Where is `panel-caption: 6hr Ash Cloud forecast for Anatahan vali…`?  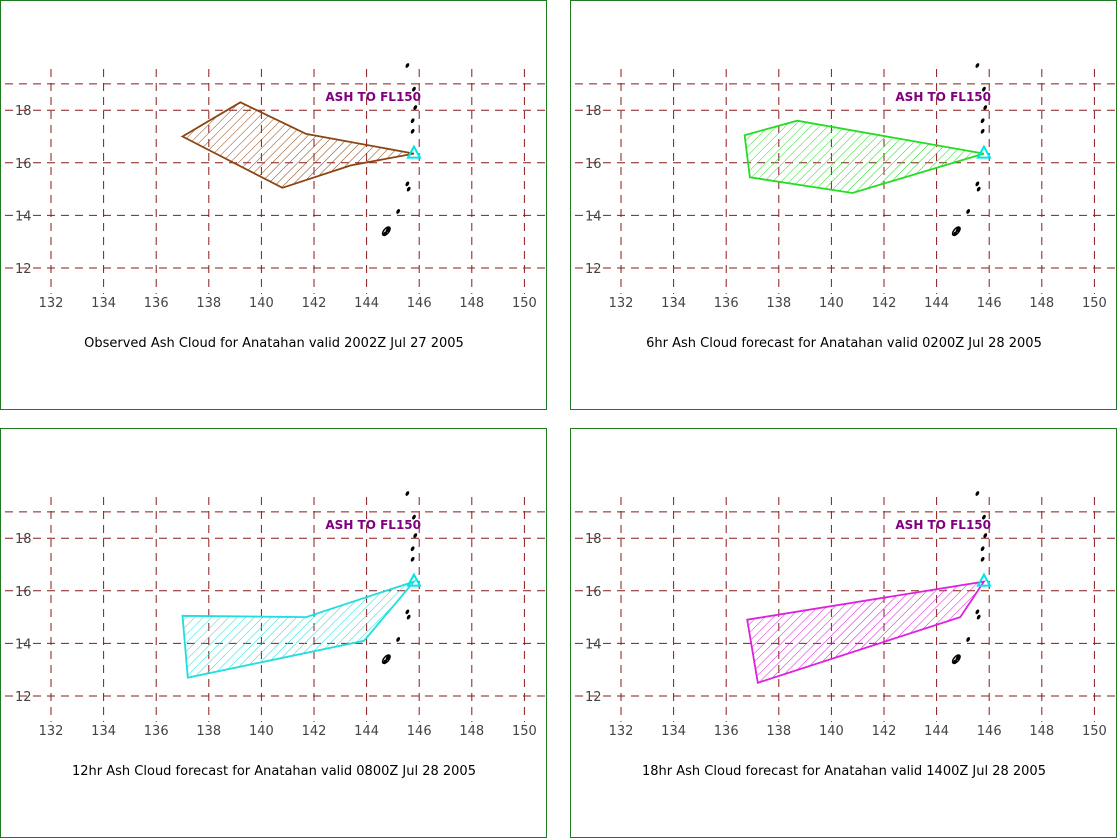 panel-caption: 6hr Ash Cloud forecast for Anatahan vali… is located at coordinates (844, 343).